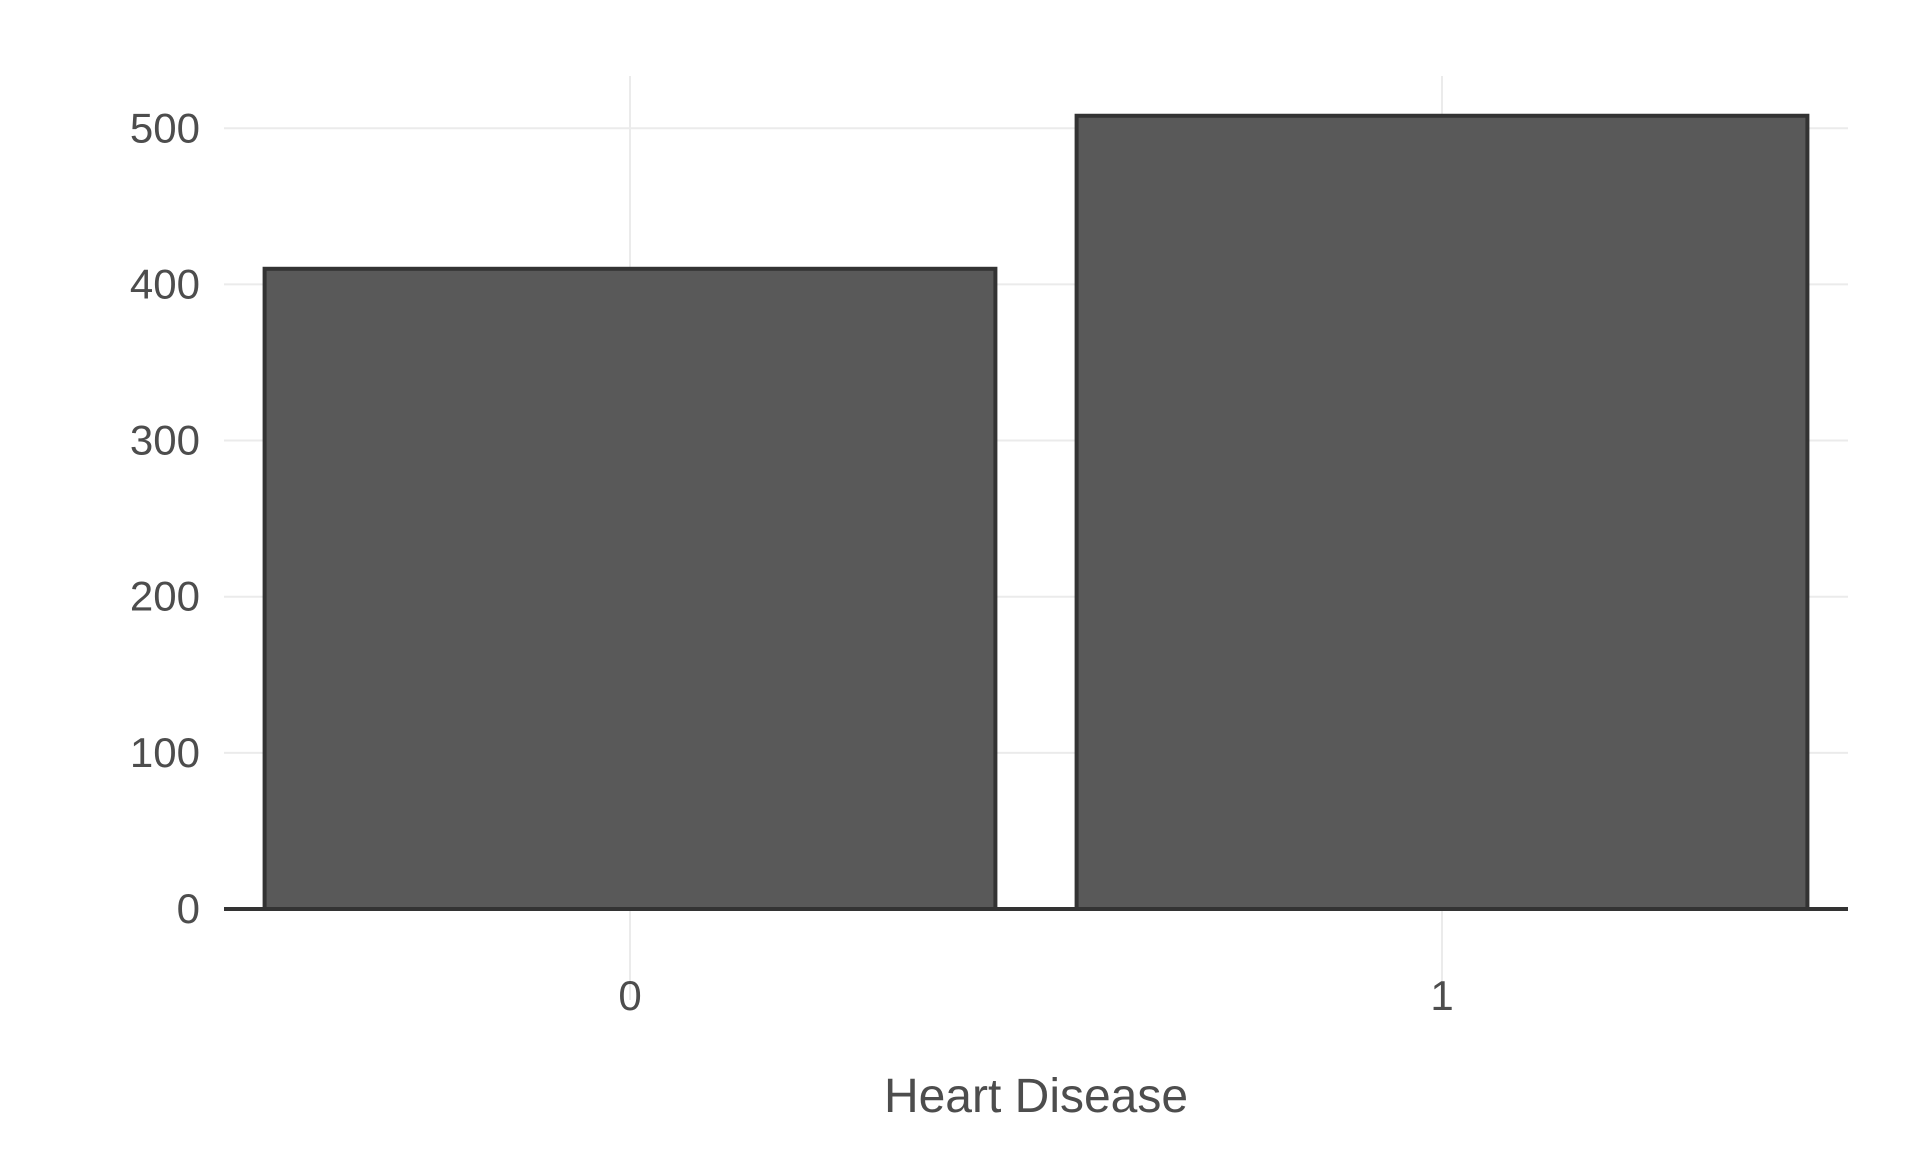  I want to click on y-tick-label-200: 200, so click(165, 596).